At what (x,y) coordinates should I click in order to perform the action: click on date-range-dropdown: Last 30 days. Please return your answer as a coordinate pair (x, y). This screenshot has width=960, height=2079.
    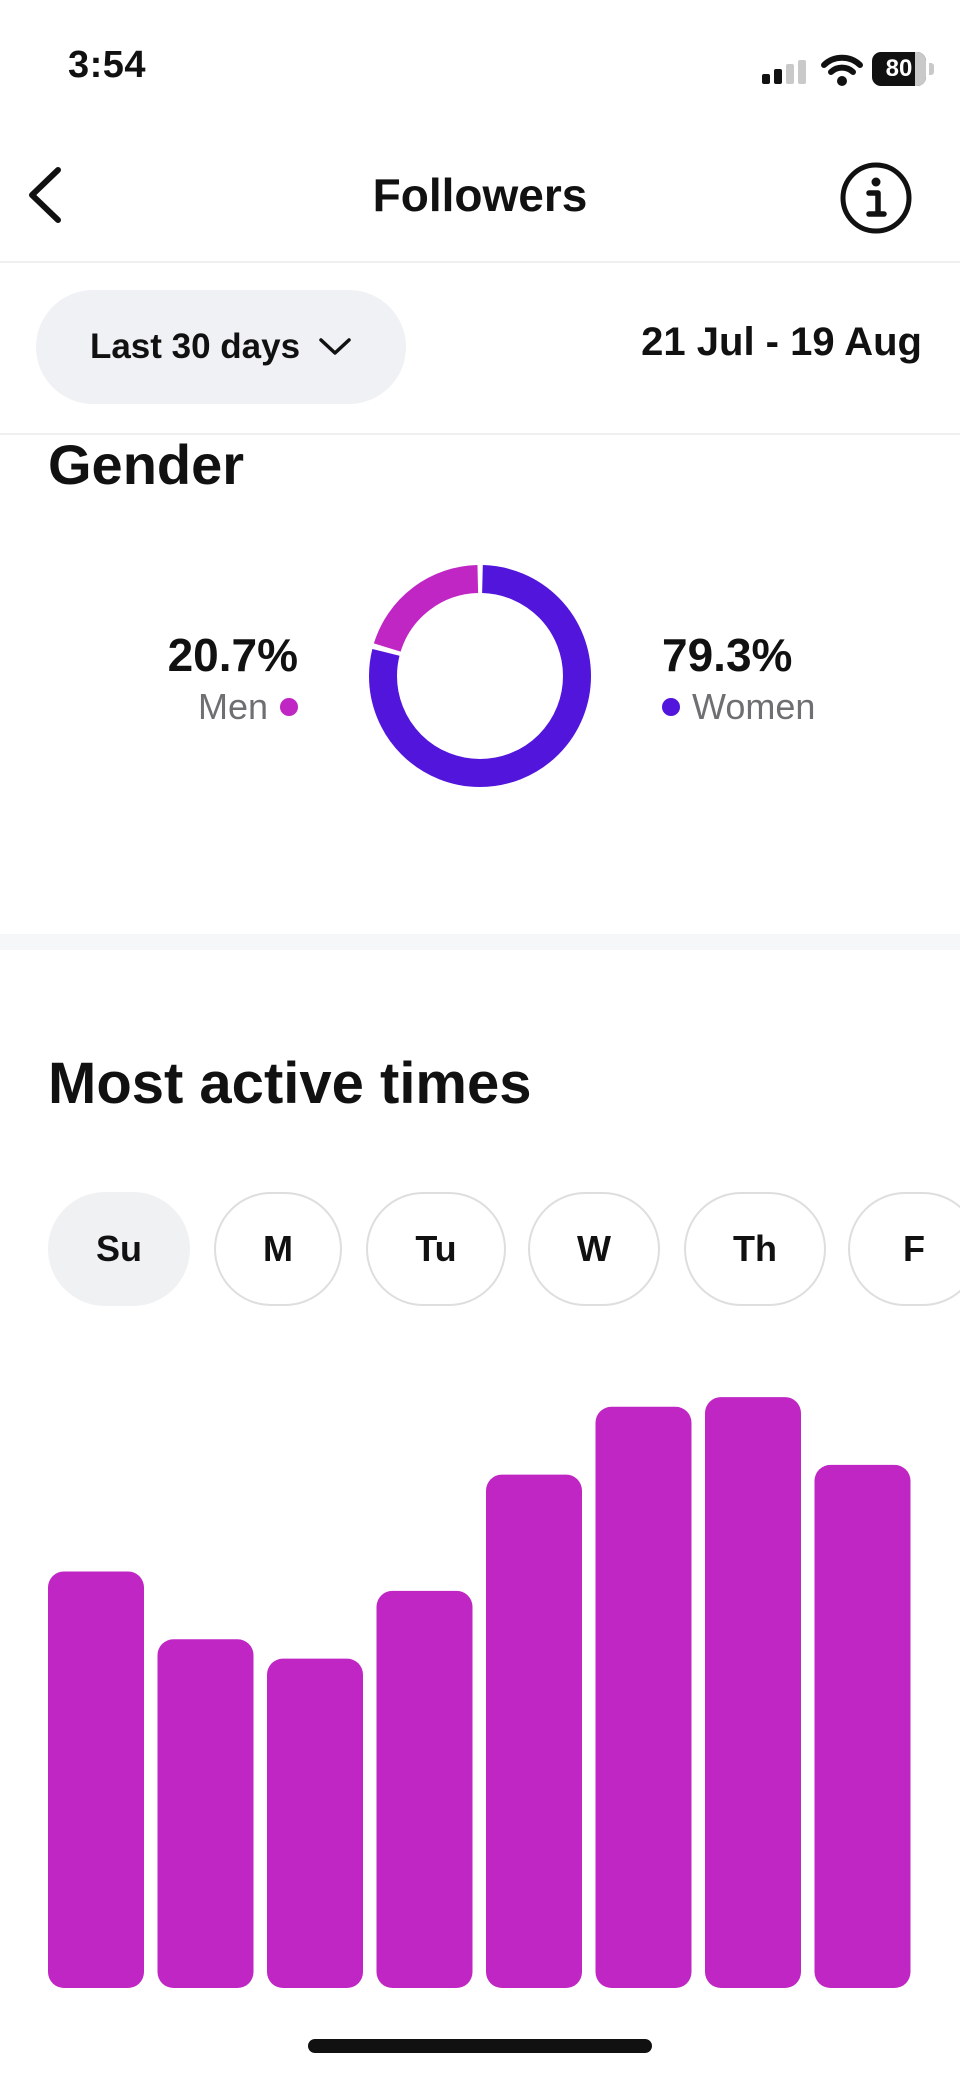
    Looking at the image, I should click on (221, 347).